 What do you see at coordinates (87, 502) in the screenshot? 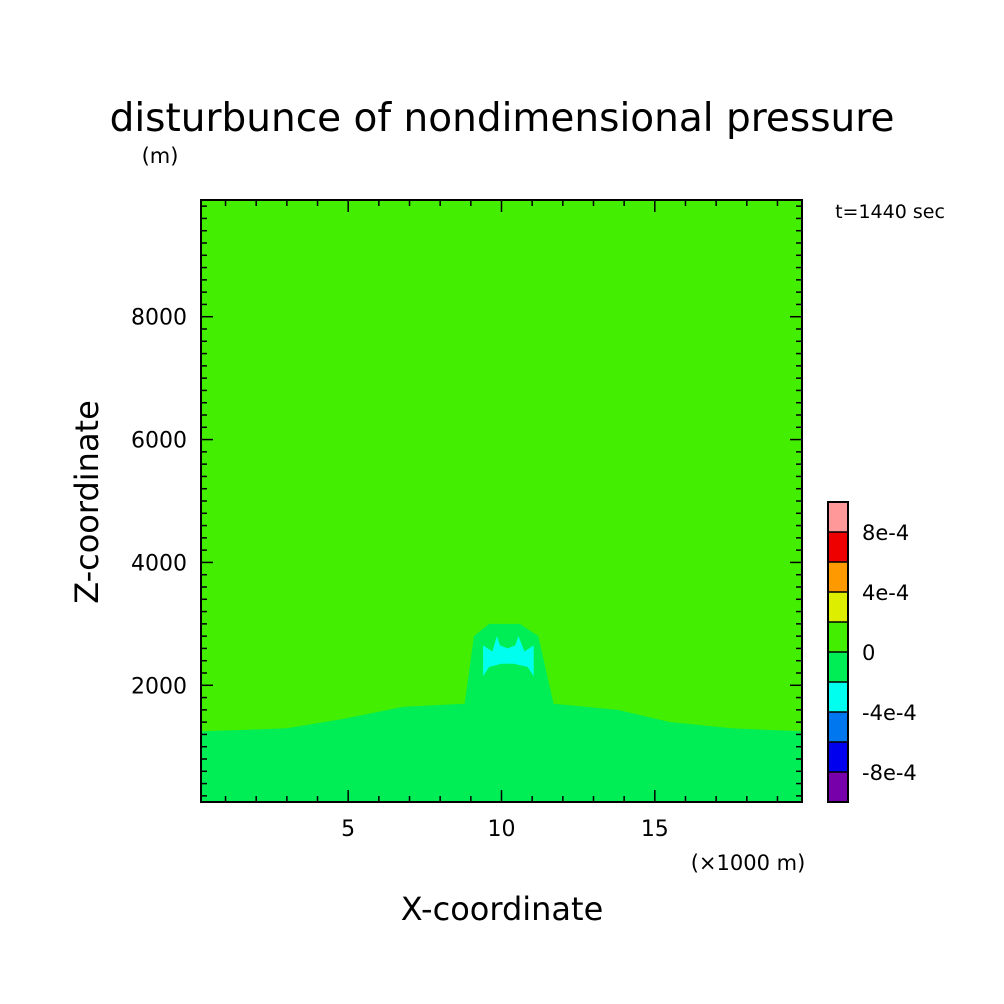
I see `y-axis-label: Z-coordinate` at bounding box center [87, 502].